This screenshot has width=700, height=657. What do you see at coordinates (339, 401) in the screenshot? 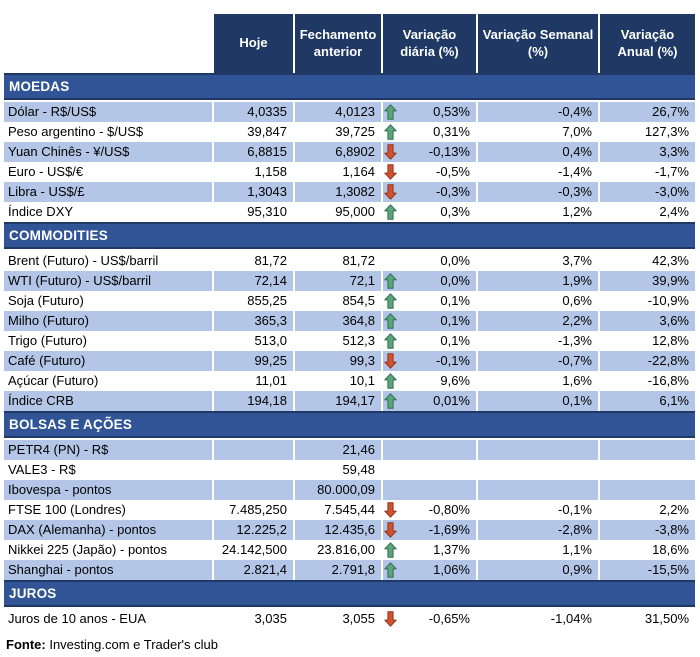
I see `fechamento-value: 194,17` at bounding box center [339, 401].